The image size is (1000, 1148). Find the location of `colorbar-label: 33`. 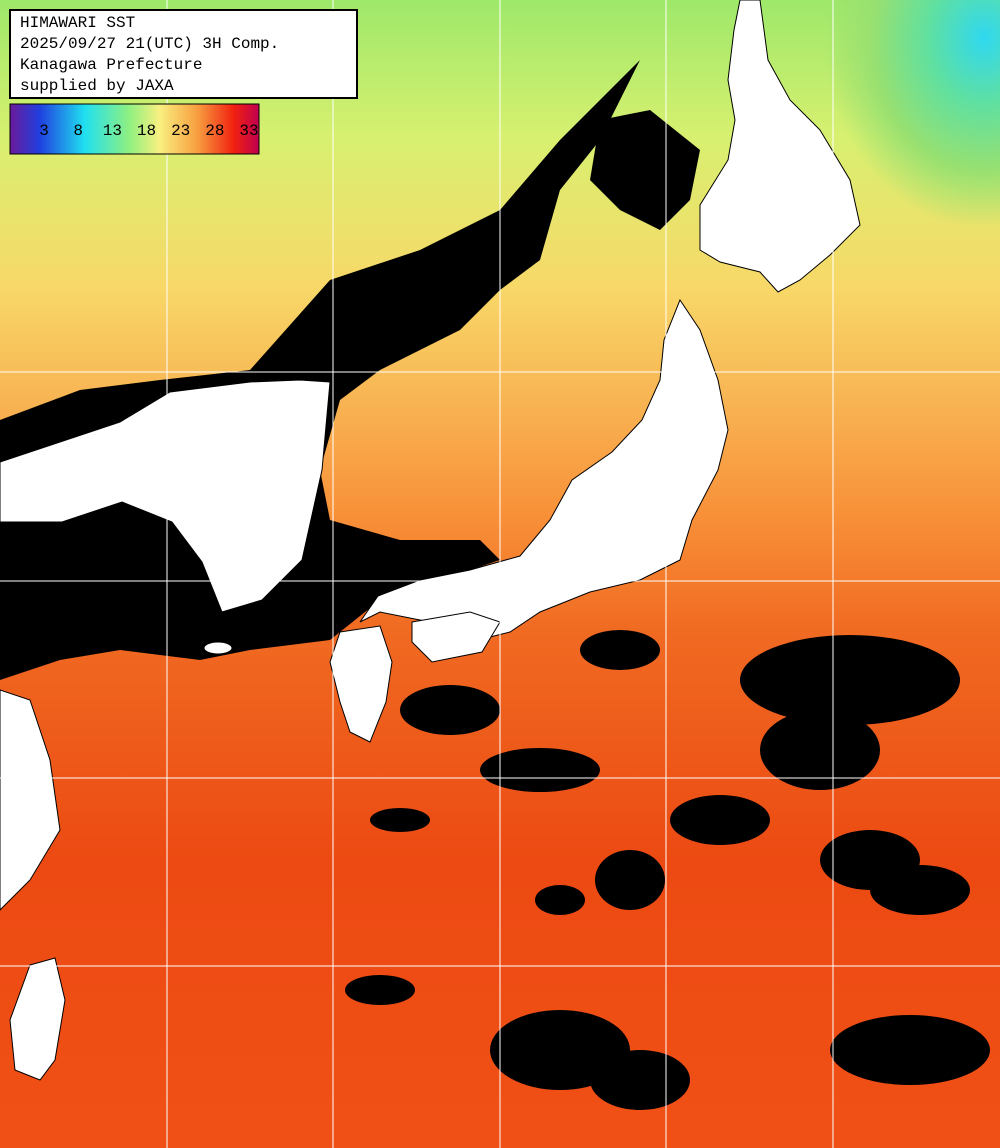

colorbar-label: 33 is located at coordinates (248, 131).